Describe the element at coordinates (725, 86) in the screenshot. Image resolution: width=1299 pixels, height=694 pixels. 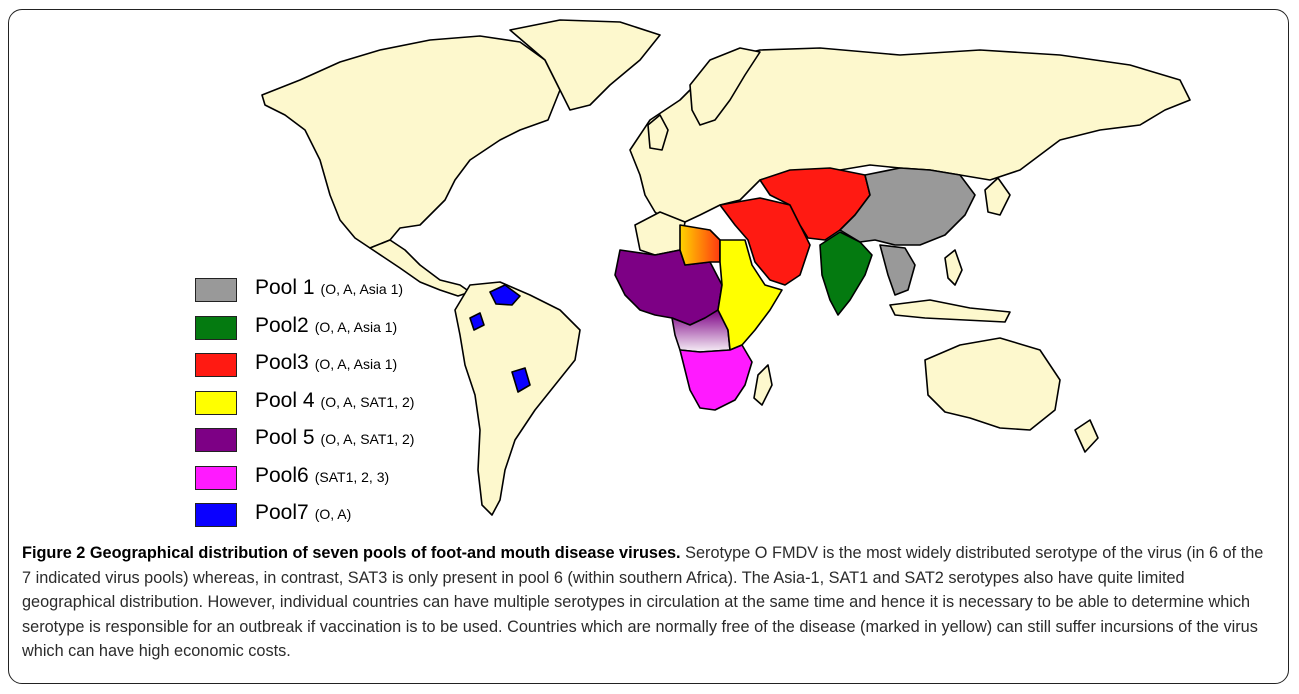
I see `region-scandinavia` at that location.